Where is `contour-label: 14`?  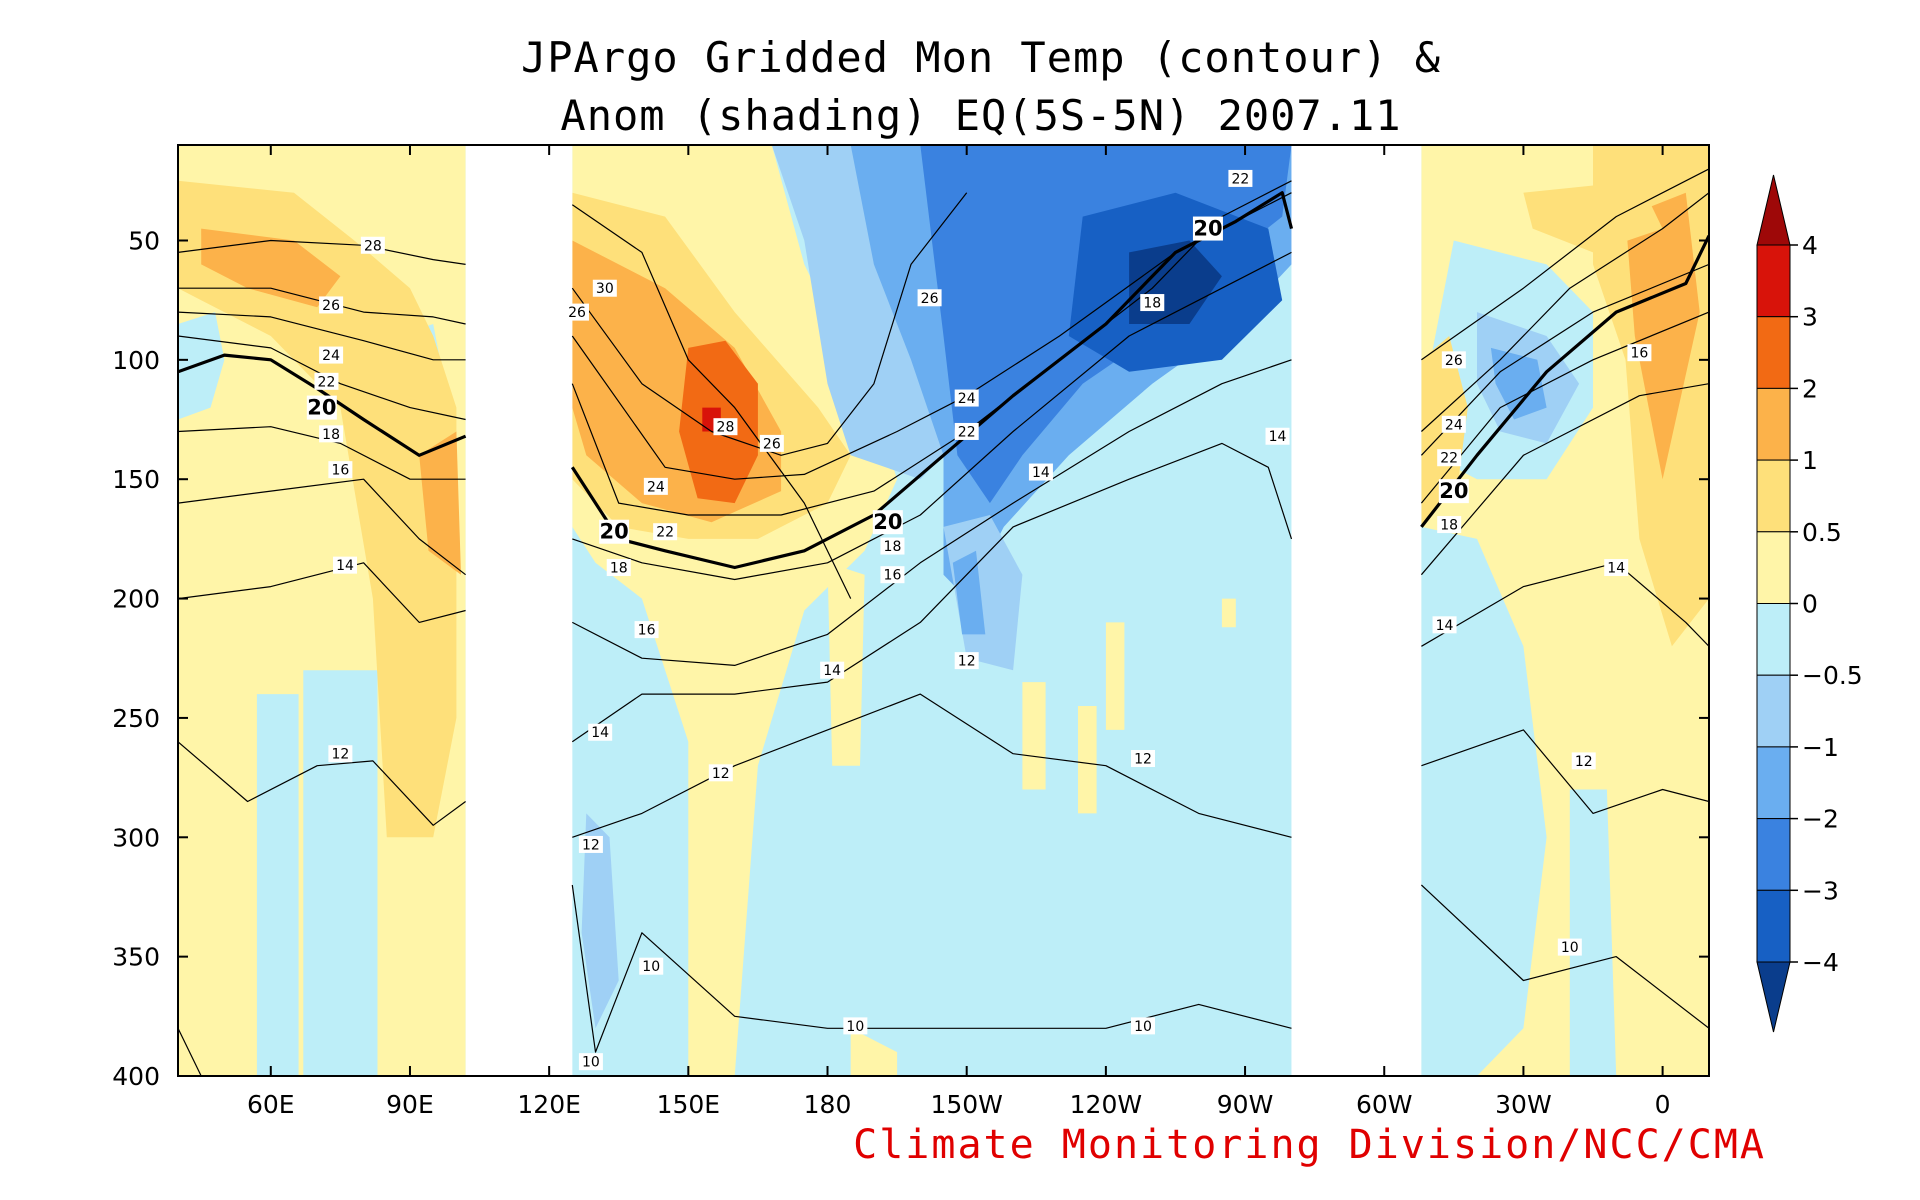 contour-label: 14 is located at coordinates (1041, 473).